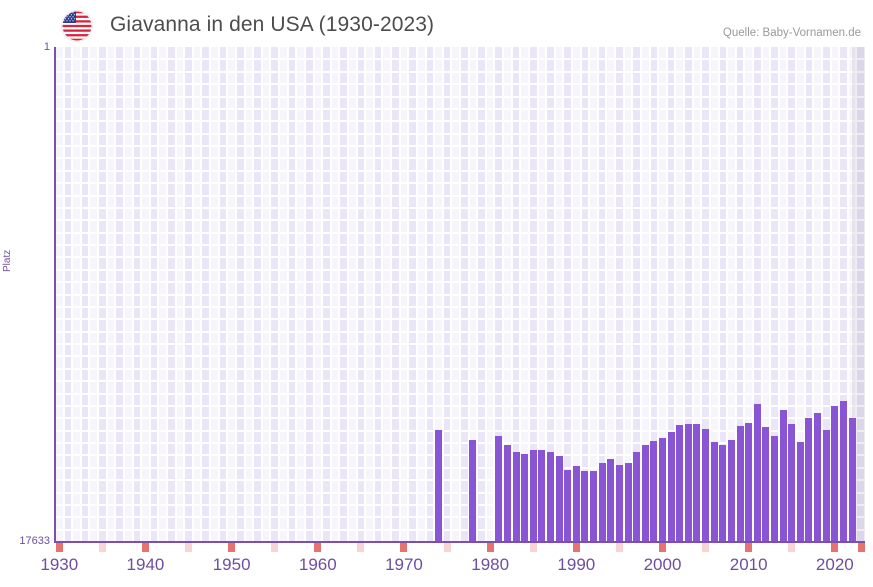  What do you see at coordinates (576, 564) in the screenshot?
I see `x-axis-tick-label: 1990` at bounding box center [576, 564].